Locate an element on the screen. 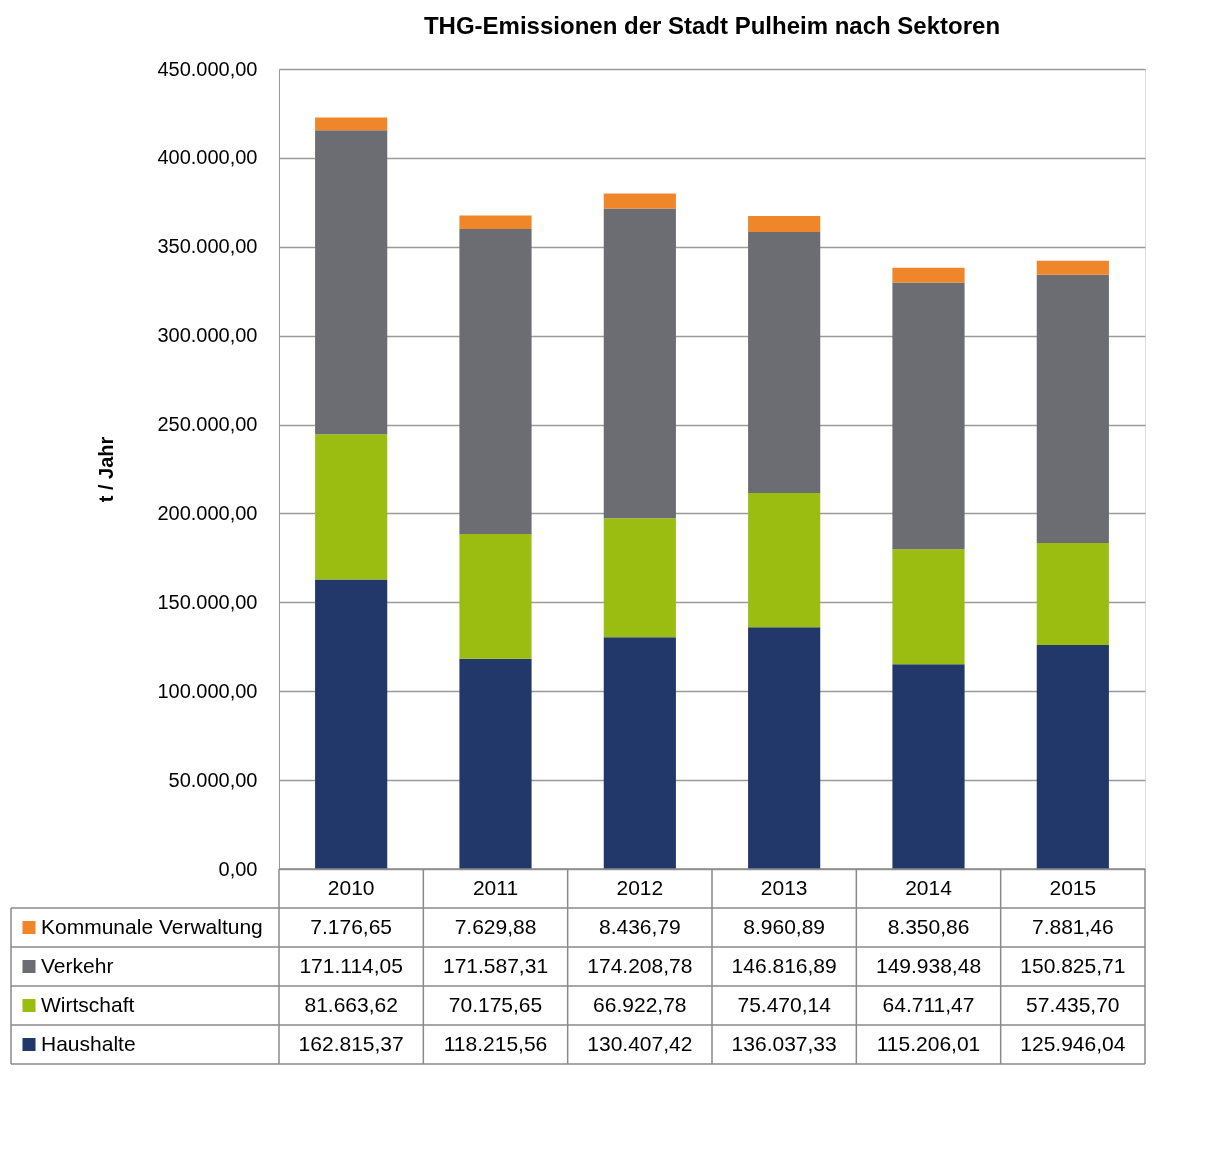  y-tick-label: 0,00 is located at coordinates (238, 868).